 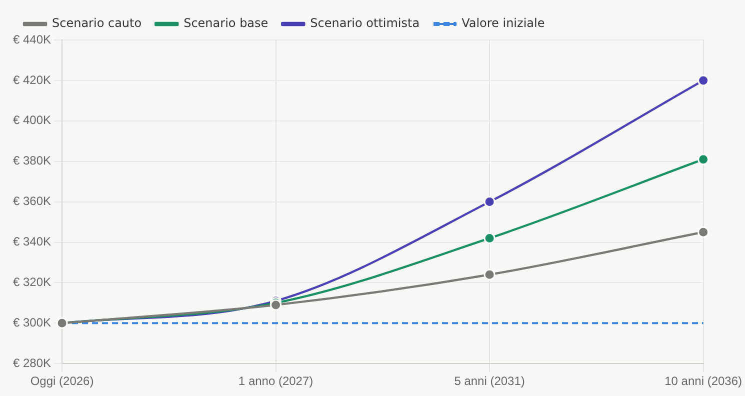 I want to click on y-tick-label: € 360K, so click(x=32, y=201).